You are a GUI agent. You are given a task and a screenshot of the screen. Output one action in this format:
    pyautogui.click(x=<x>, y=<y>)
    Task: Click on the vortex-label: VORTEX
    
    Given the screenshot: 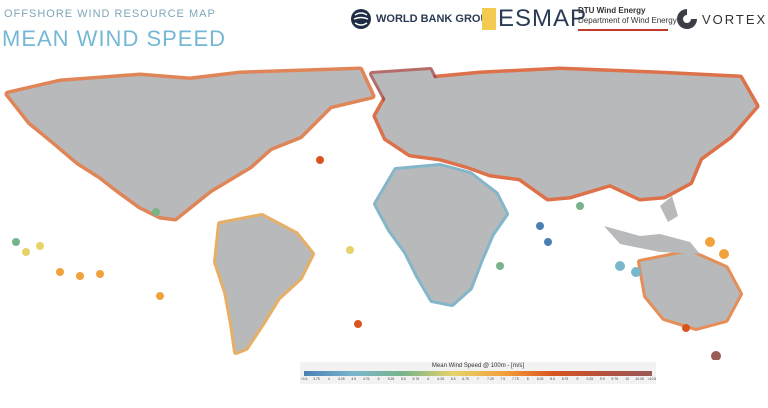 What is the action you would take?
    pyautogui.click(x=735, y=19)
    